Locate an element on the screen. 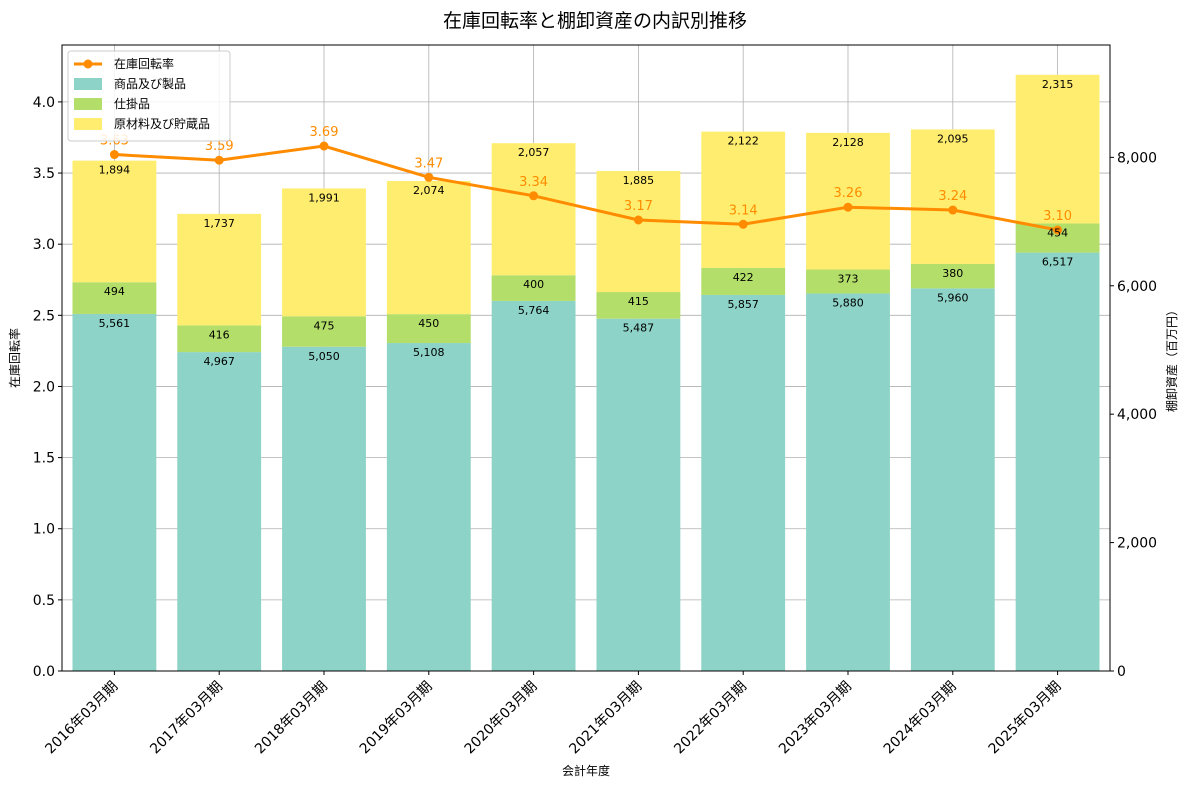 The height and width of the screenshot is (789, 1190). bar-value-label: 373 is located at coordinates (848, 279).